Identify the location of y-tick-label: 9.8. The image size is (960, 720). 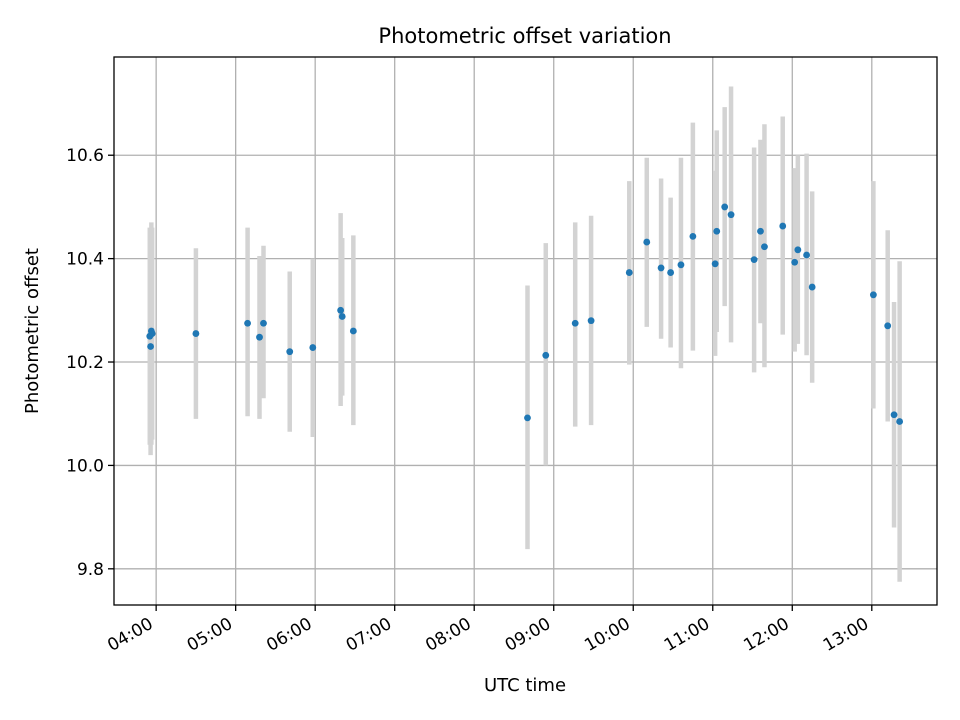
(90, 570).